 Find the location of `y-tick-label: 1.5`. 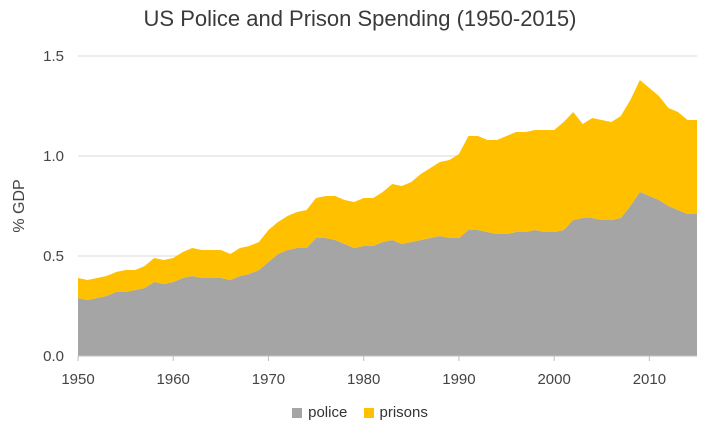

y-tick-label: 1.5 is located at coordinates (53, 56).